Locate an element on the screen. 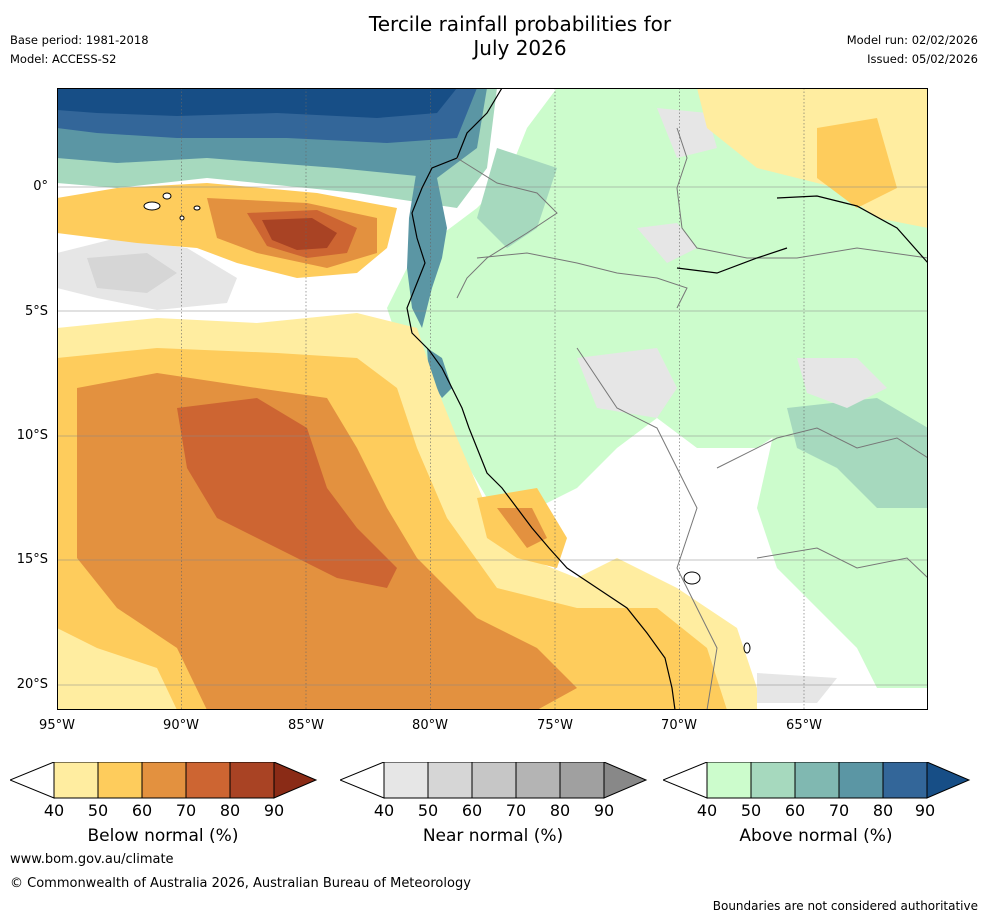  legend-near-normal is located at coordinates (494, 781).